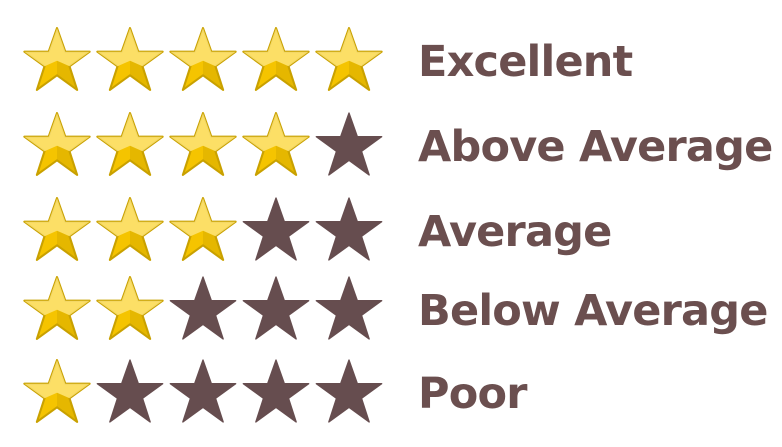 The width and height of the screenshot is (782, 447). What do you see at coordinates (525, 62) in the screenshot?
I see `rating-label: Excellent` at bounding box center [525, 62].